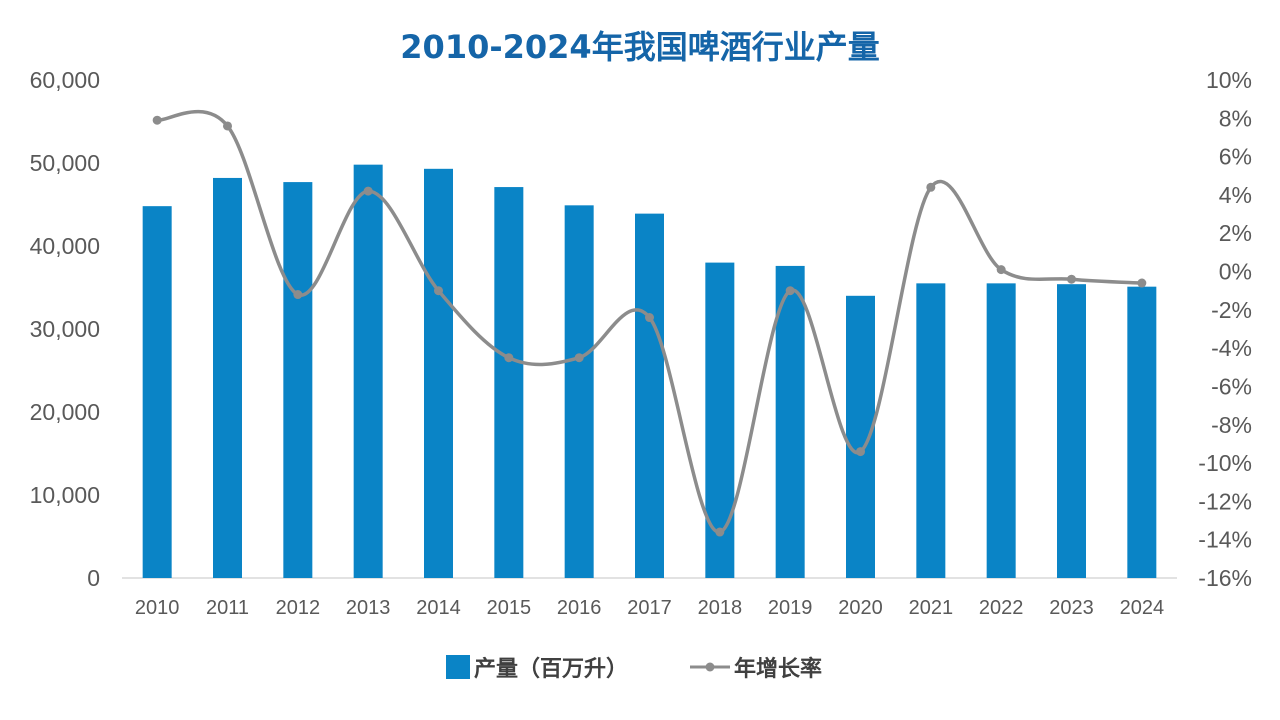 This screenshot has width=1280, height=720. I want to click on x-tick-label: 2014, so click(438, 608).